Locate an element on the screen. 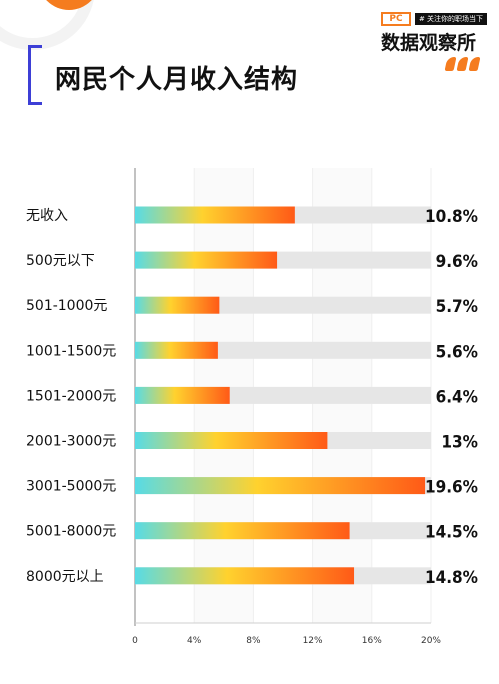 The height and width of the screenshot is (684, 499). category-label: 3001-5000元 is located at coordinates (71, 487).